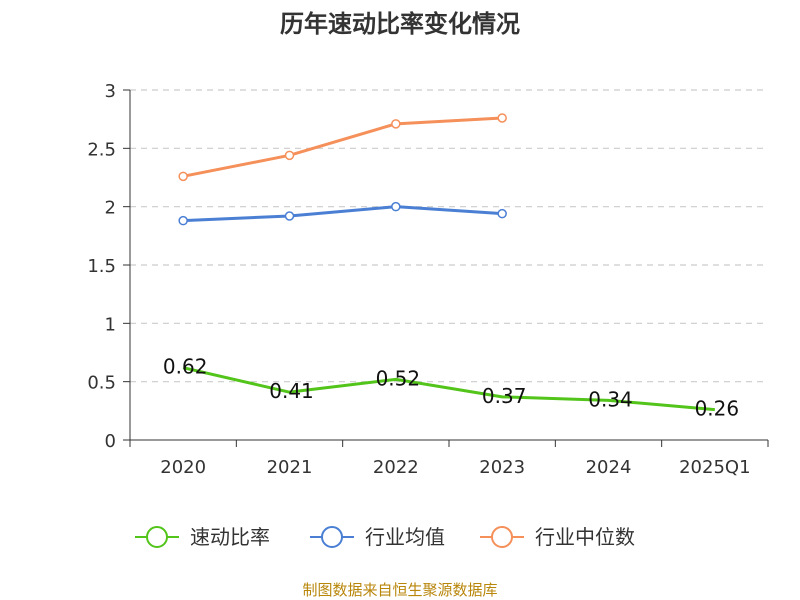 The width and height of the screenshot is (800, 600). Describe the element at coordinates (714, 467) in the screenshot. I see `x-tick-label-2025Q1: 2025Q1` at that location.